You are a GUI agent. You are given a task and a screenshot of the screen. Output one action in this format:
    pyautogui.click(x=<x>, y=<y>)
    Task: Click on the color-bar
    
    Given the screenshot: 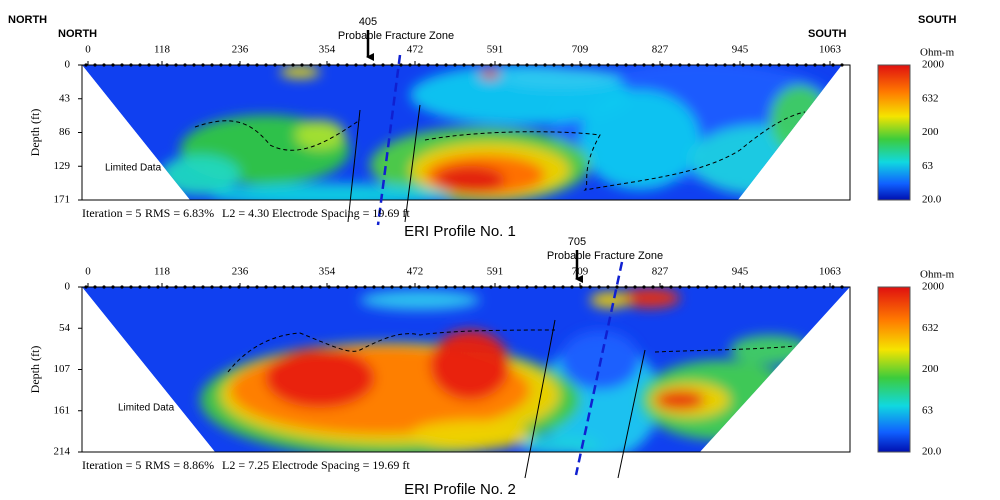 What is the action you would take?
    pyautogui.click(x=894, y=369)
    